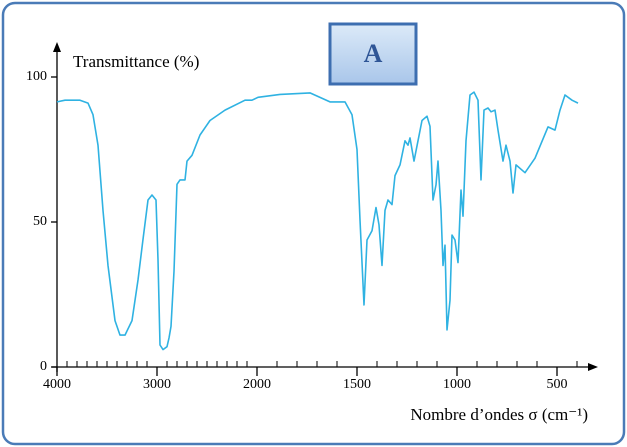  I want to click on title-box, so click(373, 54).